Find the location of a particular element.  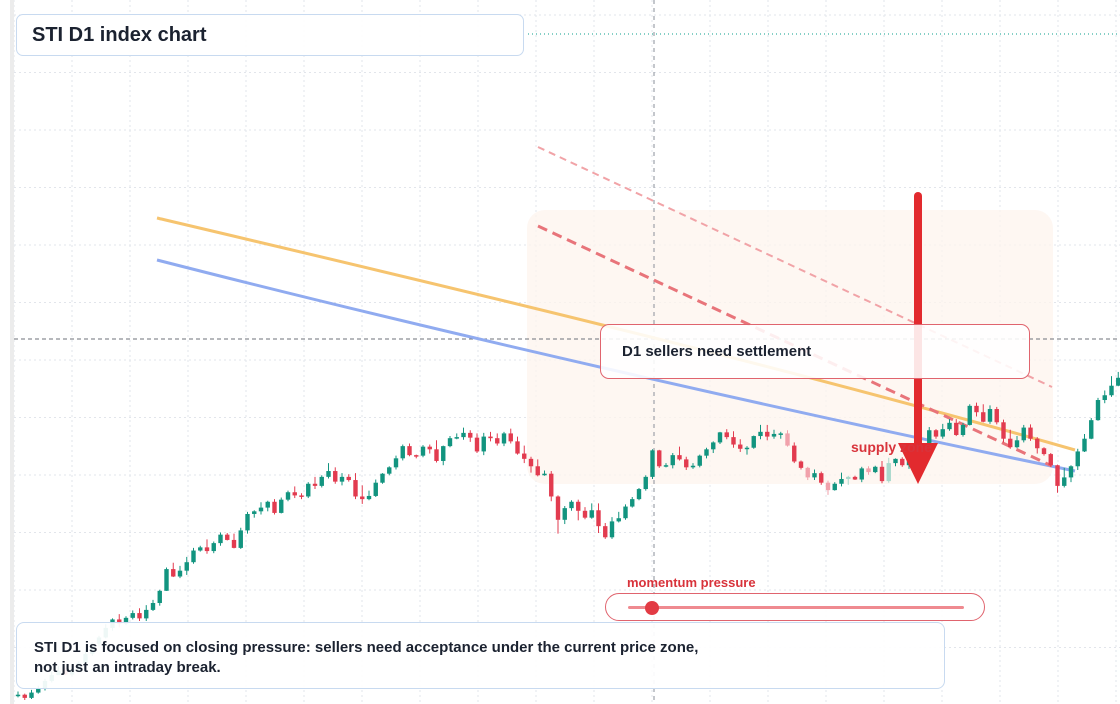

chart-title-panel: STI D1 index chart is located at coordinates (270, 35).